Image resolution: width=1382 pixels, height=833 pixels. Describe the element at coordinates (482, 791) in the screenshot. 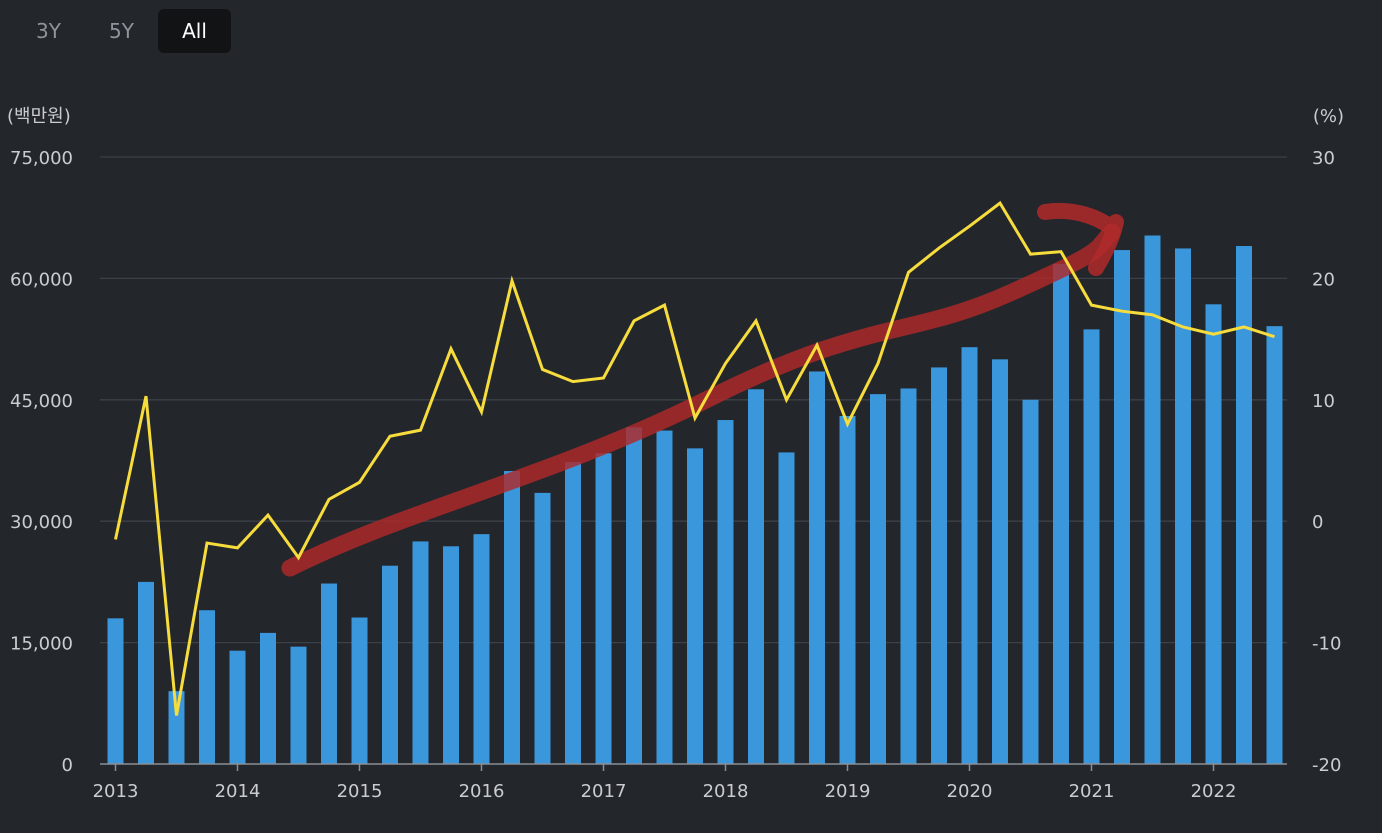

I see `x-axis-tick-label: 2016` at that location.